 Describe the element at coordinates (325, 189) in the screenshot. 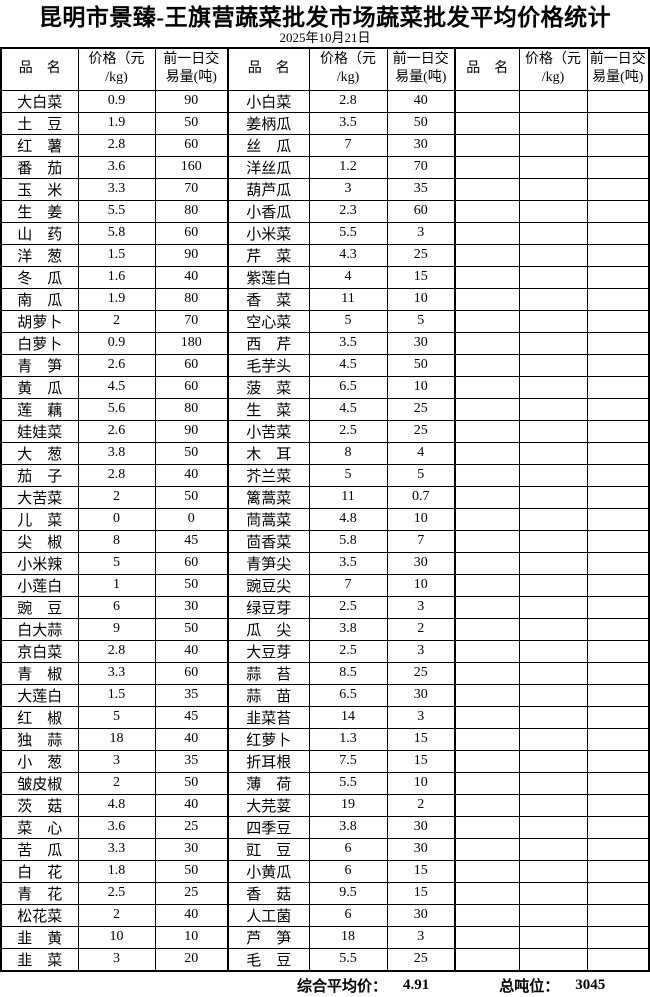

I see `table-row: 玉 米 3.3 70 葫芦瓜 3 35` at that location.